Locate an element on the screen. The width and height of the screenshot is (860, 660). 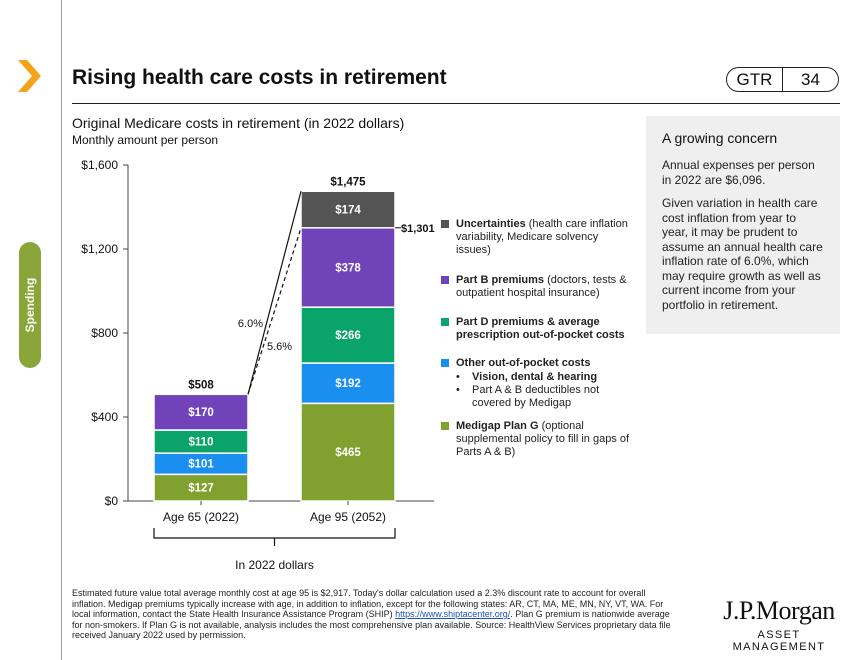
growth-label-total: 6.0% is located at coordinates (250, 324).